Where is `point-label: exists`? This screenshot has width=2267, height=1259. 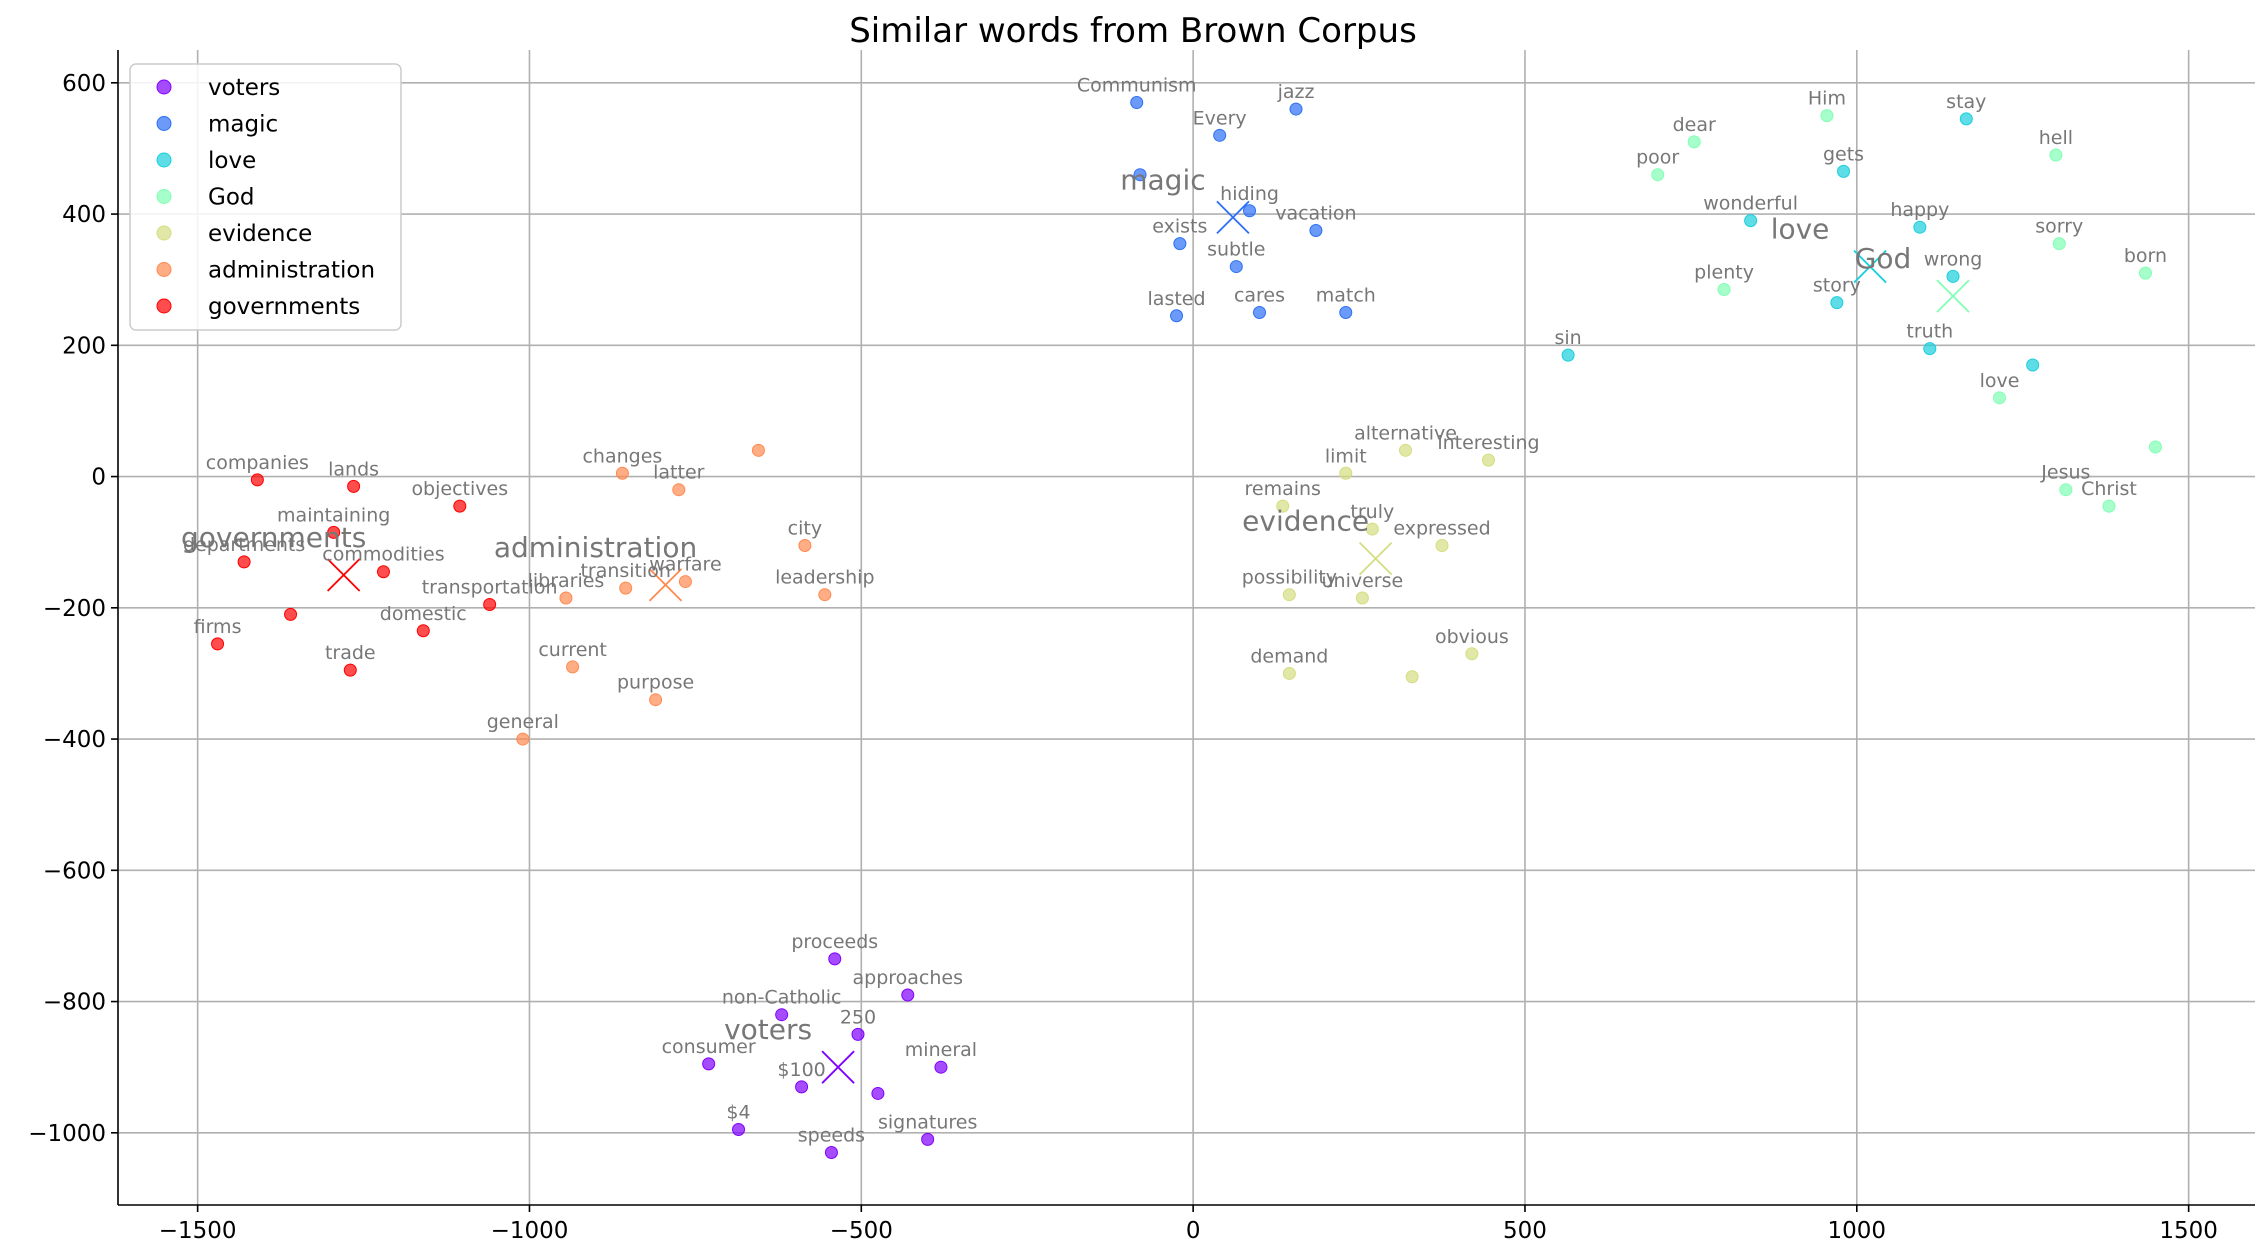
point-label: exists is located at coordinates (1179, 227).